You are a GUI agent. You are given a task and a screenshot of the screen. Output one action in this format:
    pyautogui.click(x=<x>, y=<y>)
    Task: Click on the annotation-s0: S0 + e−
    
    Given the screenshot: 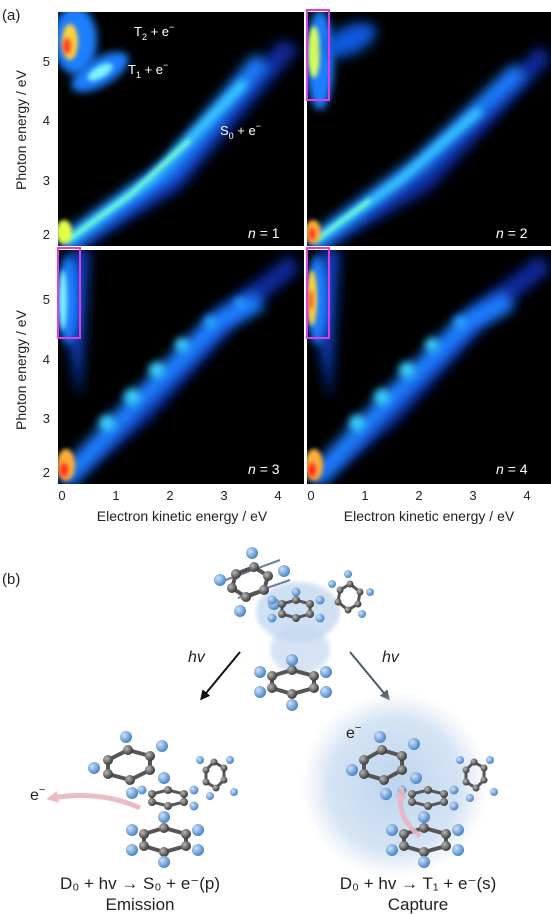 What is the action you would take?
    pyautogui.click(x=240, y=131)
    